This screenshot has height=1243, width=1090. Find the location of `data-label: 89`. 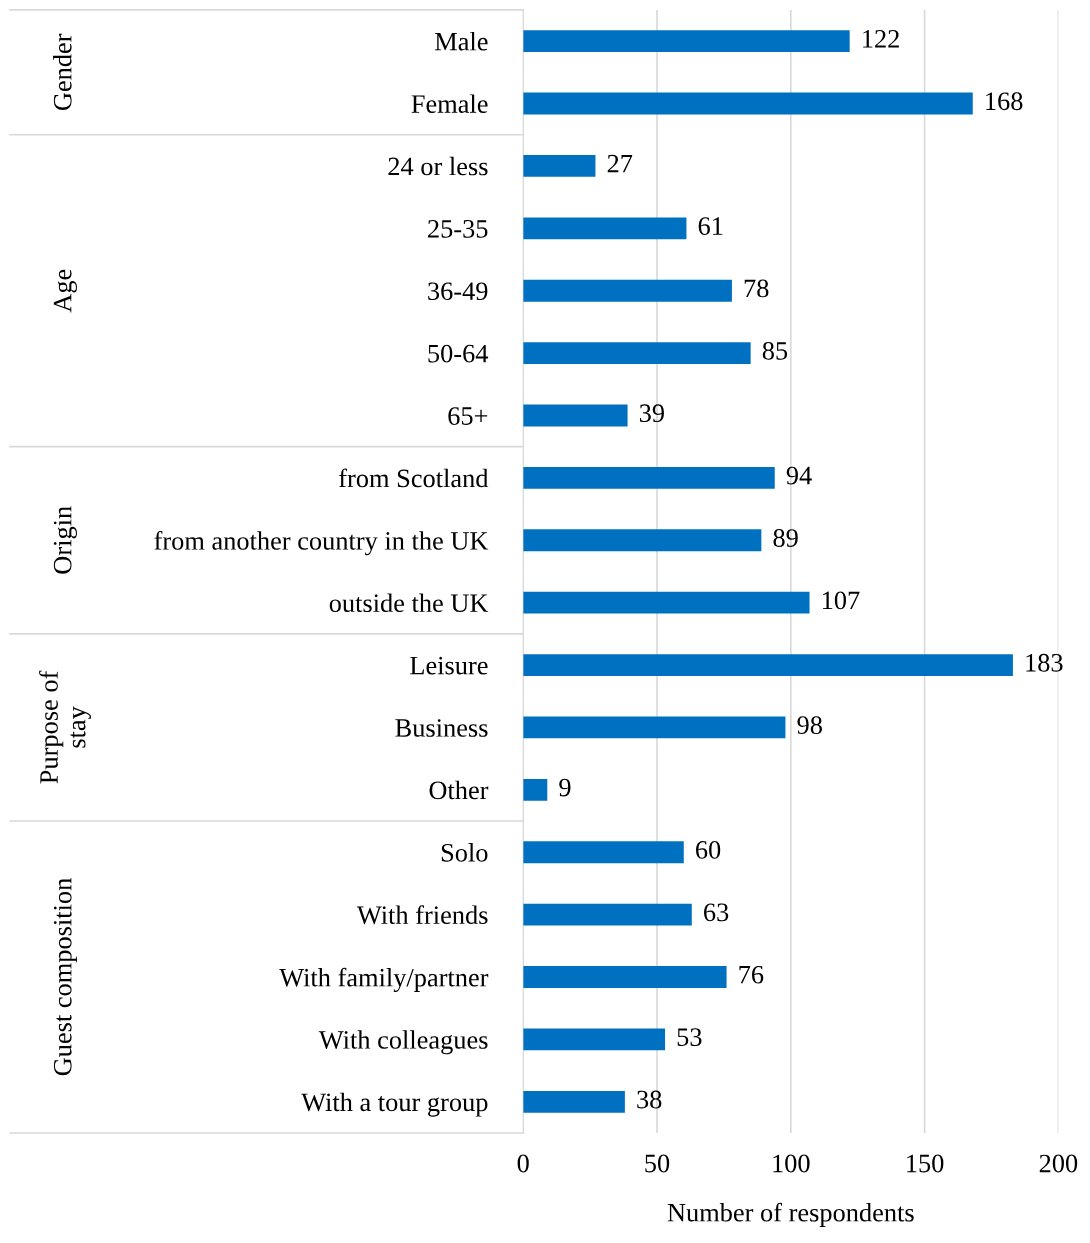

data-label: 89 is located at coordinates (785, 538).